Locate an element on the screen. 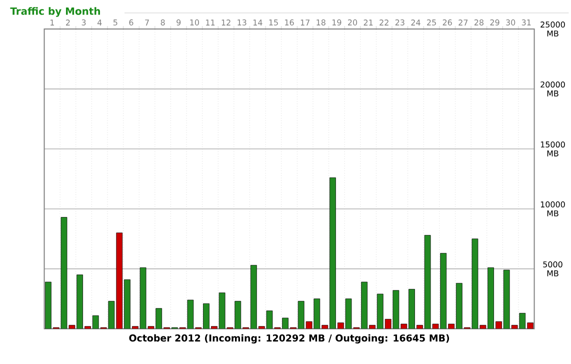  x-axis-title: October 2012 (Incoming: 120292 MB / Outgoing: 16645 MB) is located at coordinates (289, 339).